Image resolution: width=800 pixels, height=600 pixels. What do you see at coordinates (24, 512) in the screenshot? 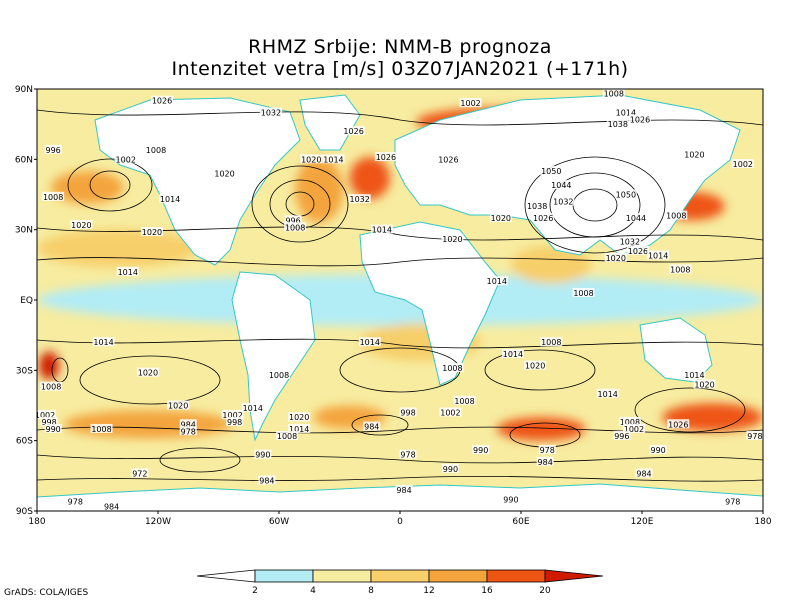
I see `lat-tick-label: 90S` at bounding box center [24, 512].